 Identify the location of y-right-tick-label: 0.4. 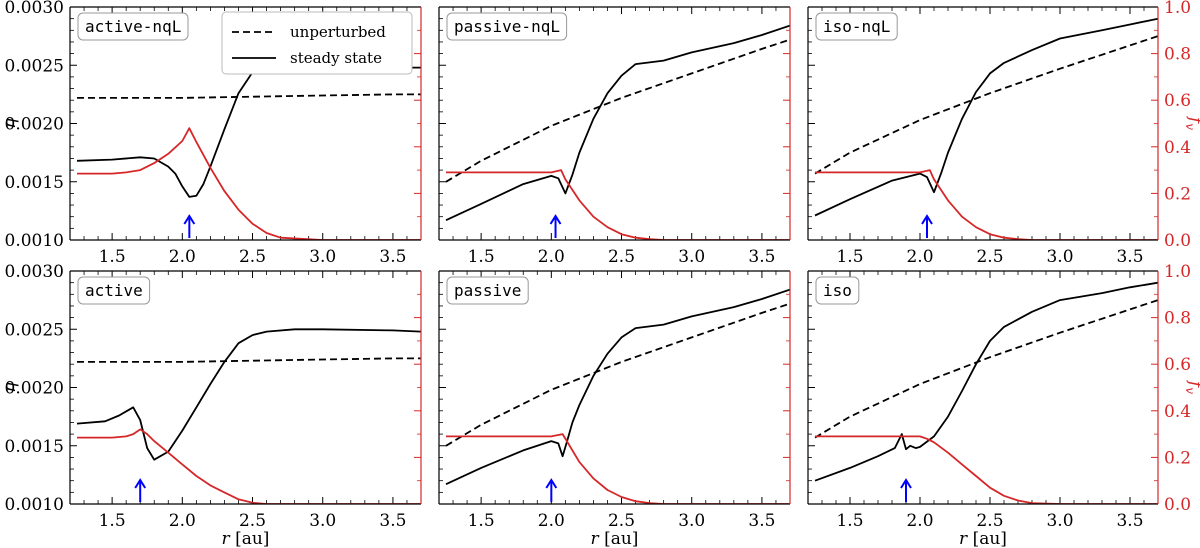
(1177, 148).